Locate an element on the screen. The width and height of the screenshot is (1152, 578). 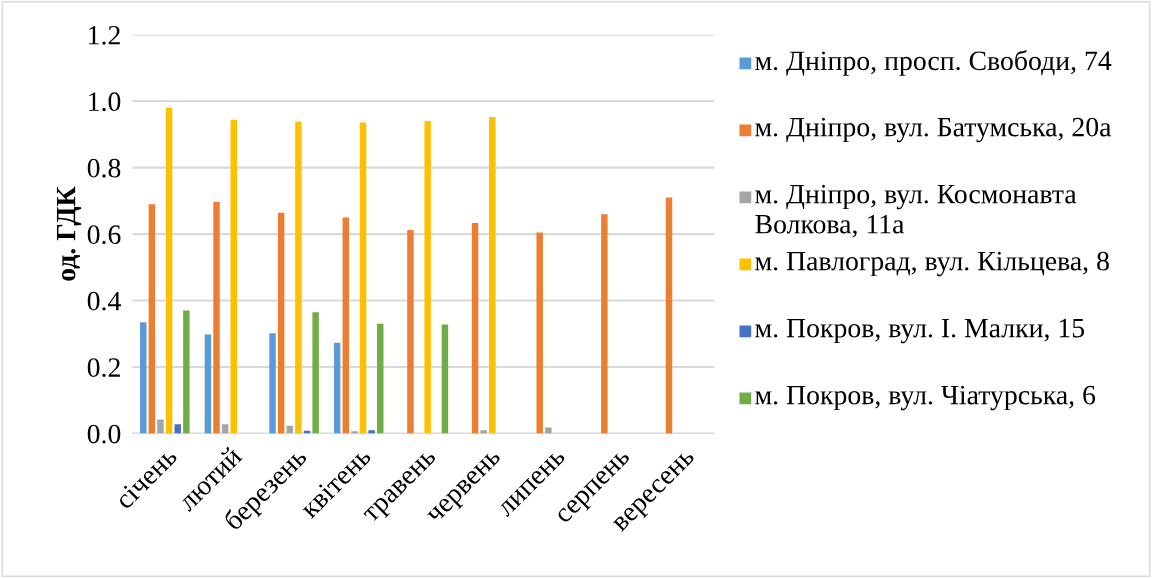
y-tick-label: 1.2 is located at coordinates (104, 35).